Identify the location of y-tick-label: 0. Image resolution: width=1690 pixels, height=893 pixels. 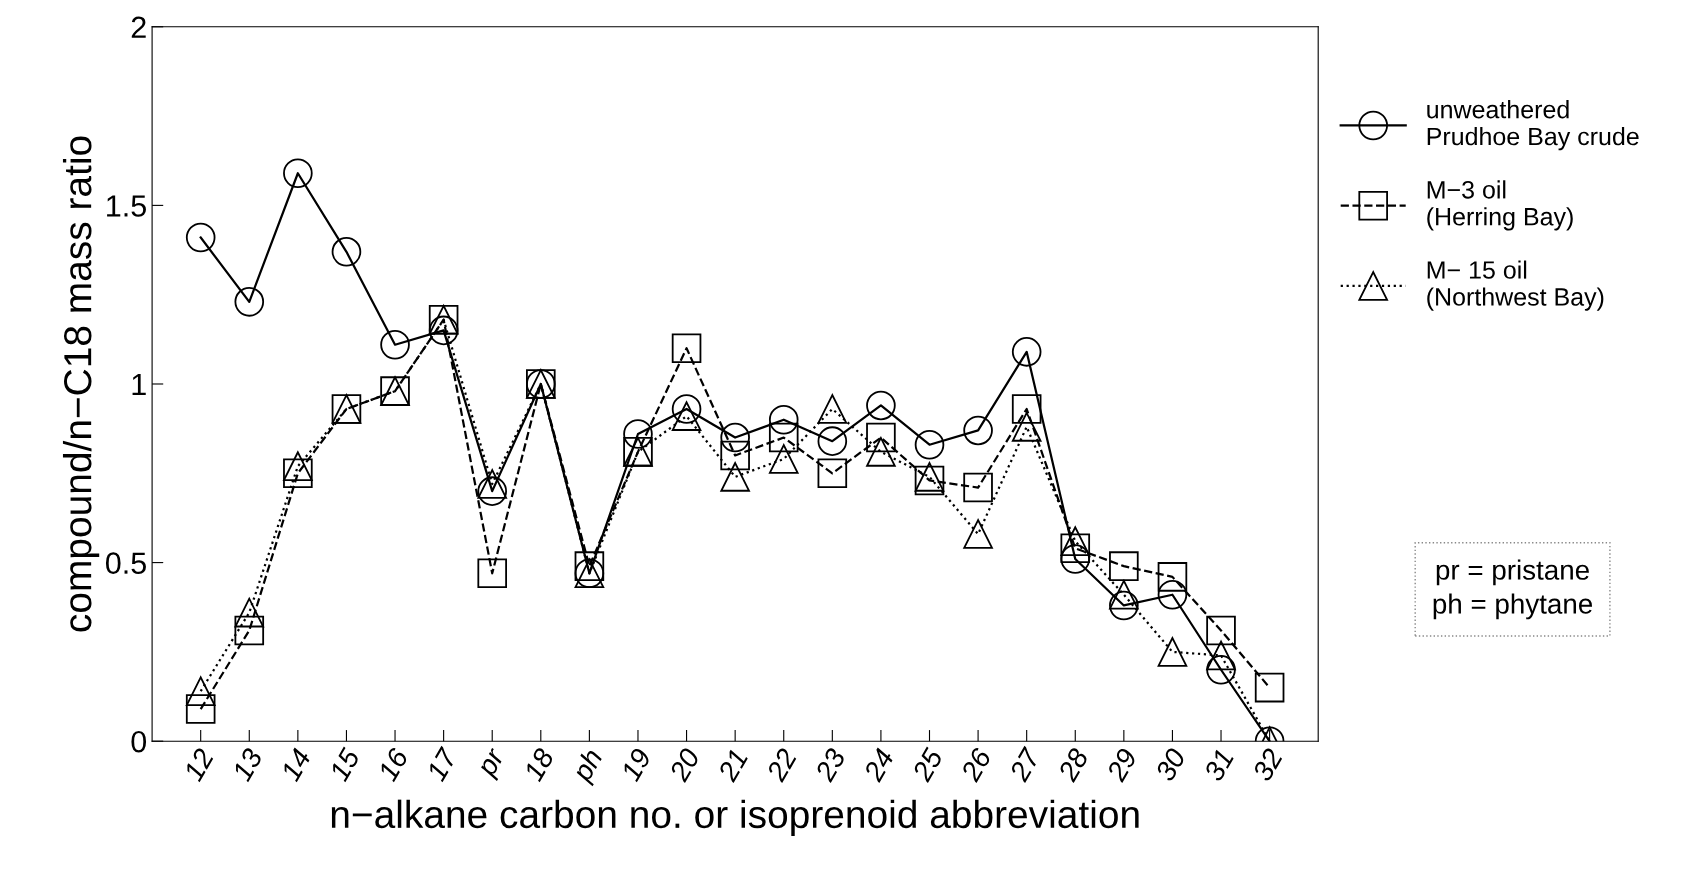
(139, 741).